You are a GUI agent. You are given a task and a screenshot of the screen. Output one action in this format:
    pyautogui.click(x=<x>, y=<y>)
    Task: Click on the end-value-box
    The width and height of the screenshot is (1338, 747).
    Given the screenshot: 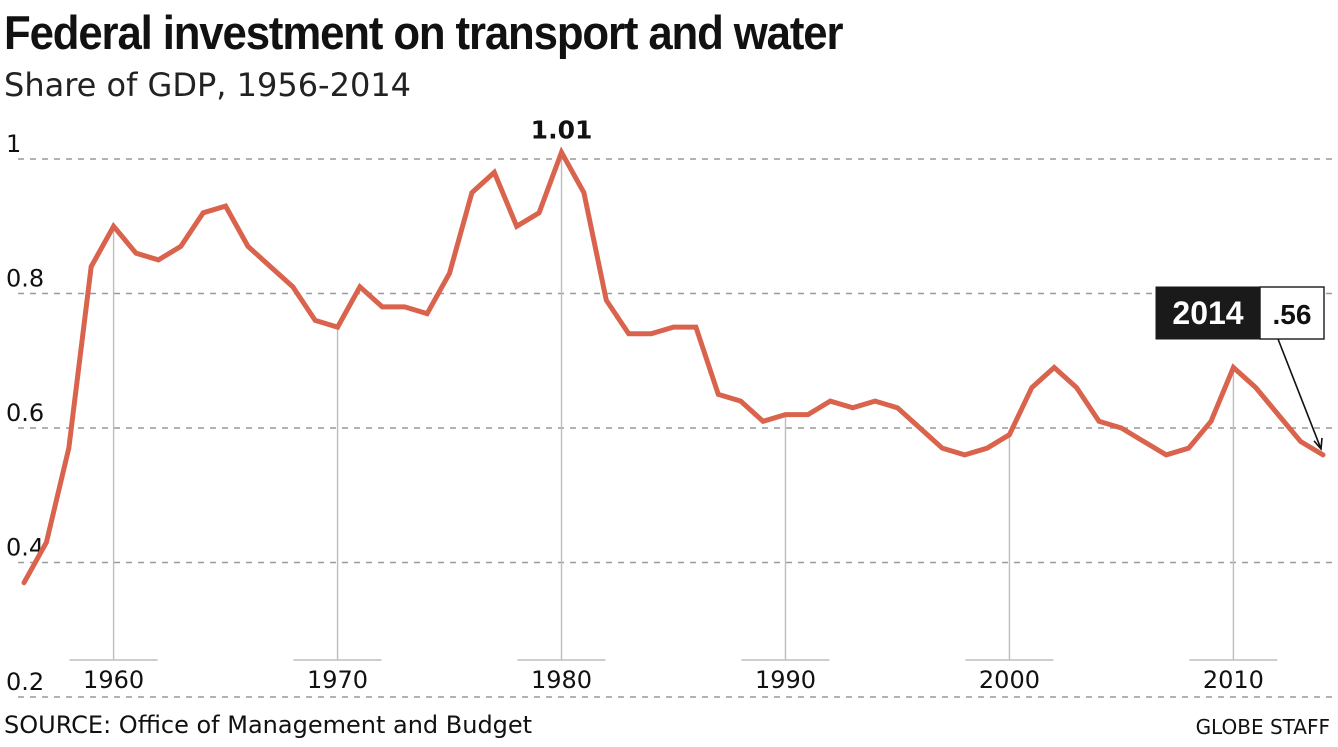 What is the action you would take?
    pyautogui.click(x=1292, y=313)
    